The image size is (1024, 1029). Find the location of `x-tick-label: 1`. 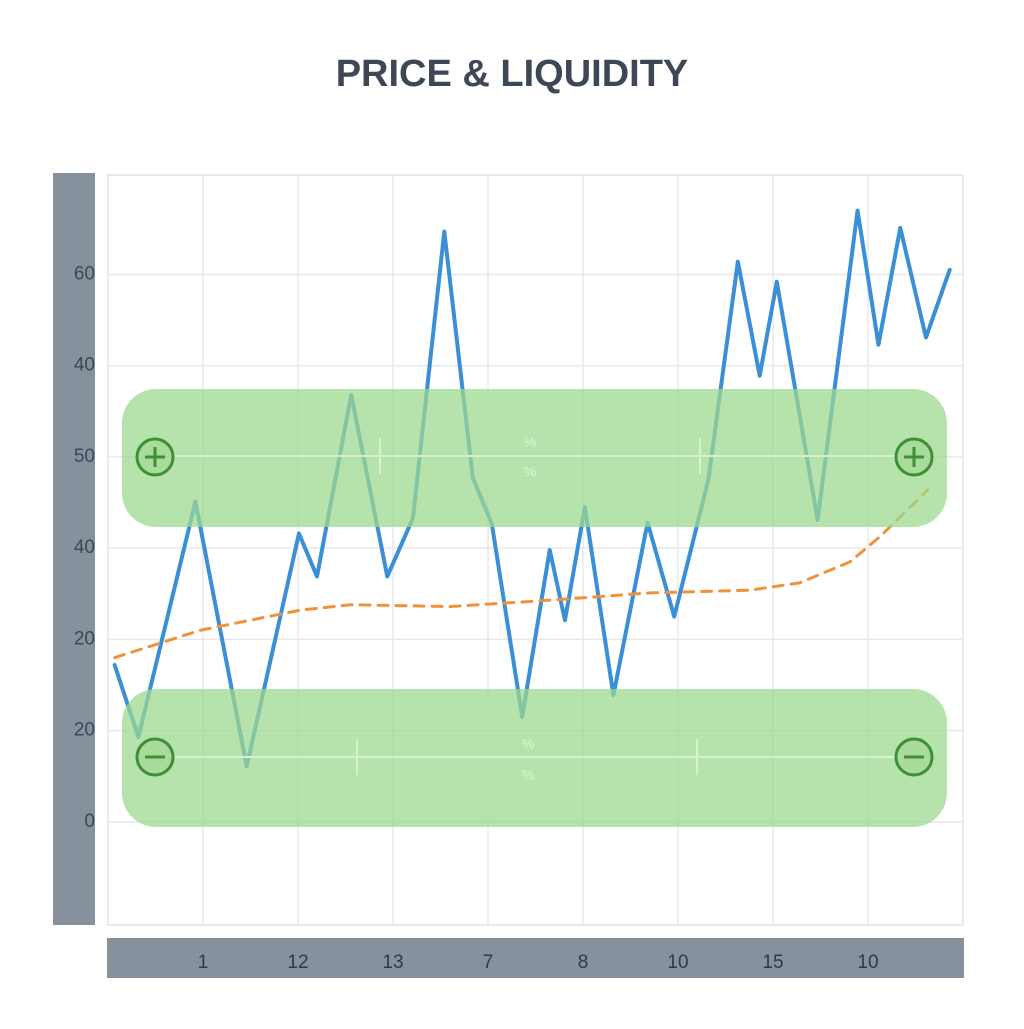

x-tick-label: 1 is located at coordinates (203, 962).